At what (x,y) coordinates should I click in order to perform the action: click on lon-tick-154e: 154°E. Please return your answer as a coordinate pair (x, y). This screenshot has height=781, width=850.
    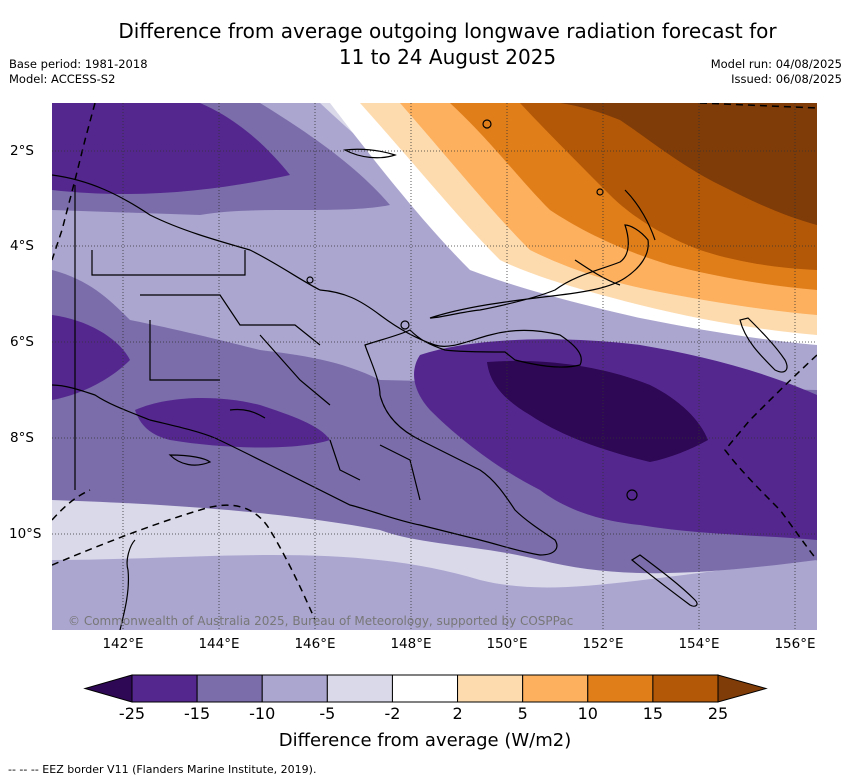
    Looking at the image, I should click on (699, 644).